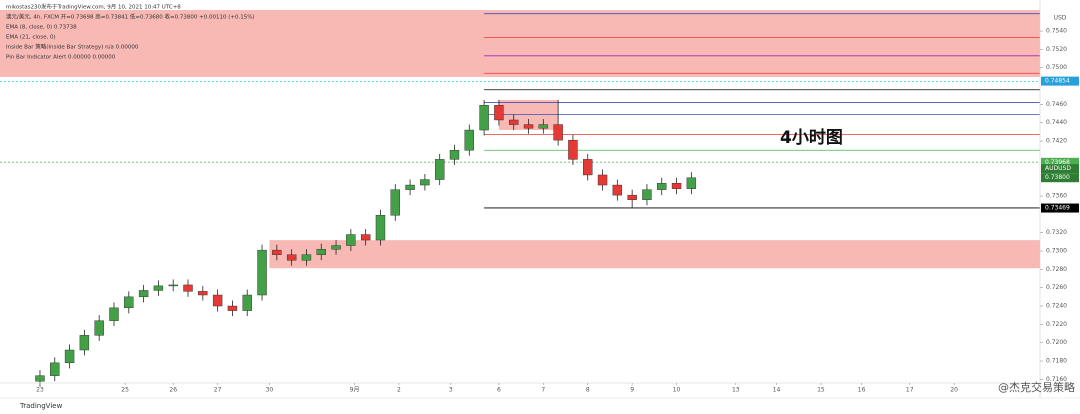 Image resolution: width=1080 pixels, height=414 pixels. I want to click on y-tick-label: 0.7420, so click(1056, 141).